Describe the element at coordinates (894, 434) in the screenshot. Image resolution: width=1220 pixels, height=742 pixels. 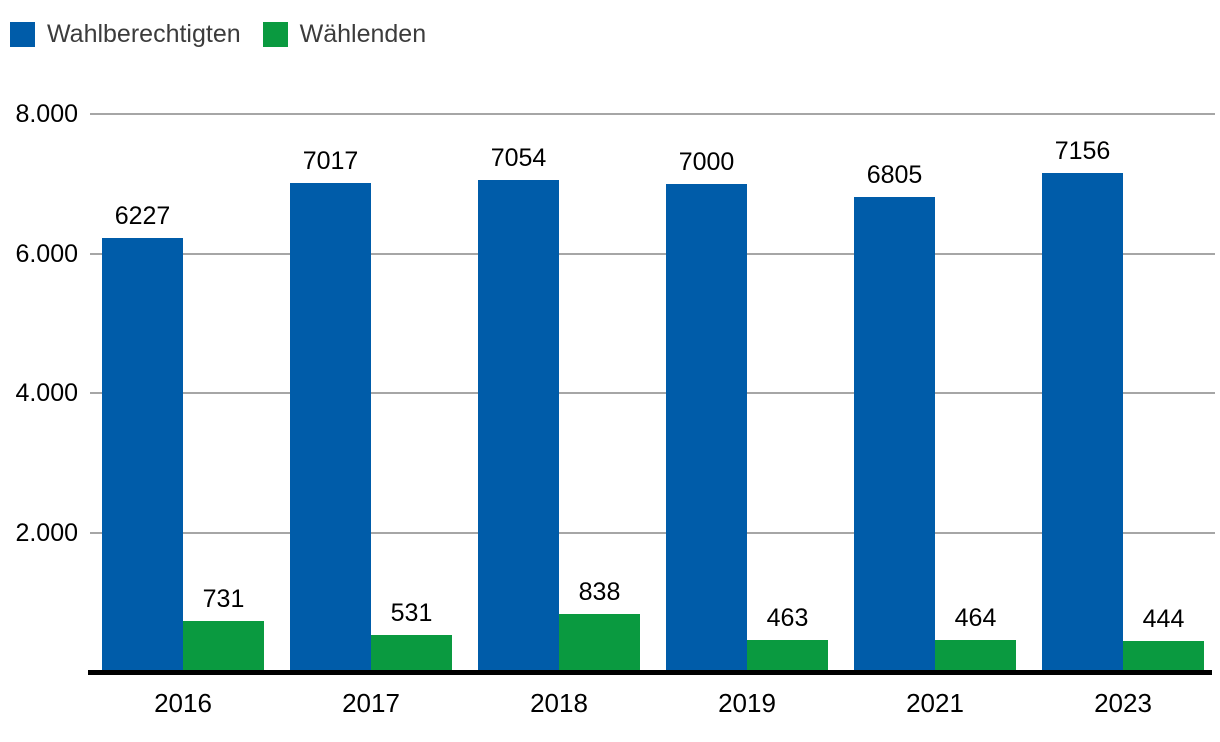
I see `bar-wahlberechtigten-2021` at that location.